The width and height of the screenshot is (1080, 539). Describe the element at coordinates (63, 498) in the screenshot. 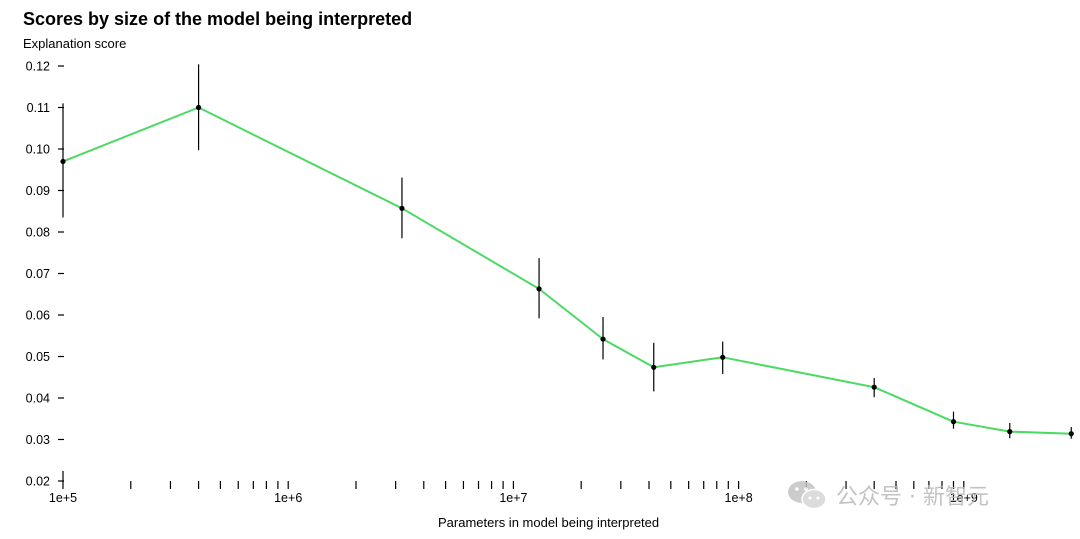

I see `x-tick-label: 1e+5` at that location.